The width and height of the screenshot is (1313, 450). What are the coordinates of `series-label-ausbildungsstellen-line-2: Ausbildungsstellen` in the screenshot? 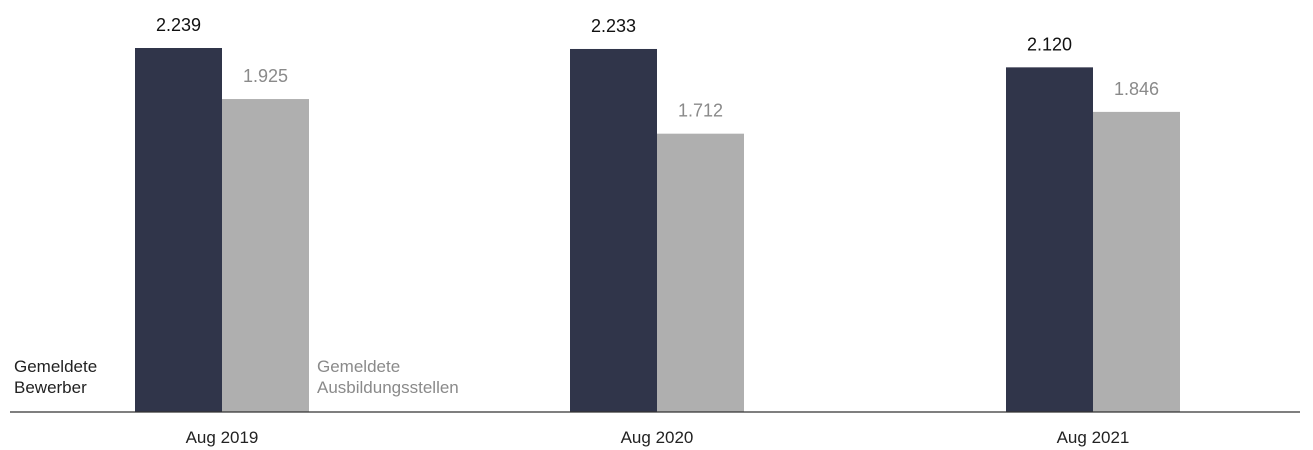 It's located at (388, 387).